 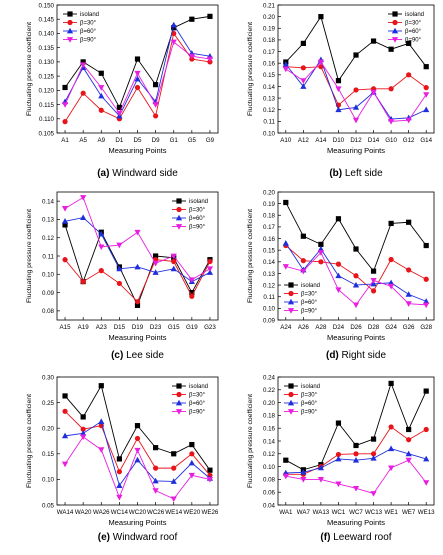 I want to click on x-tick-label: WE1, so click(x=391, y=512).